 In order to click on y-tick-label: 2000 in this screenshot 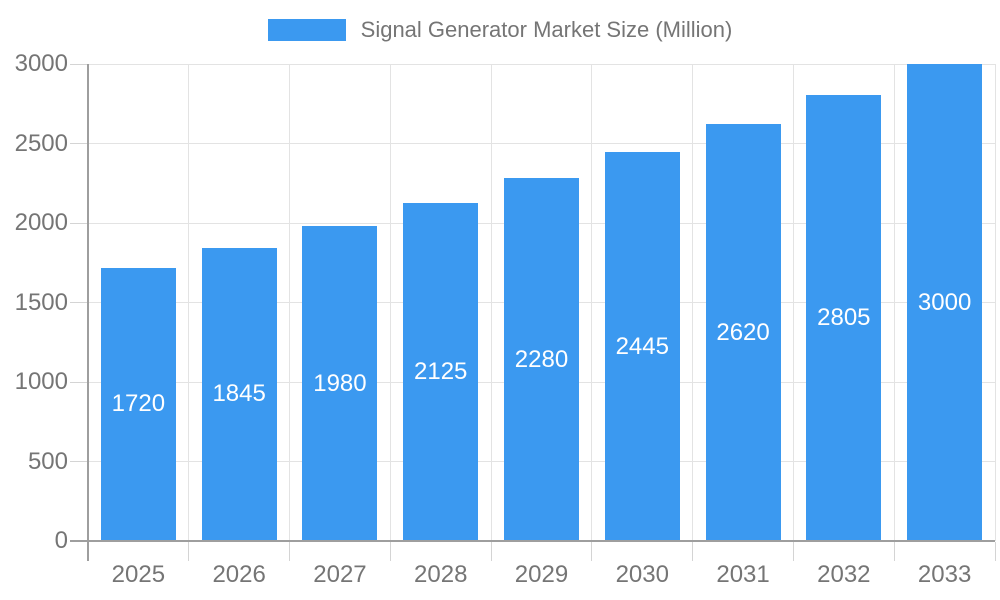, I will do `click(41, 222)`.